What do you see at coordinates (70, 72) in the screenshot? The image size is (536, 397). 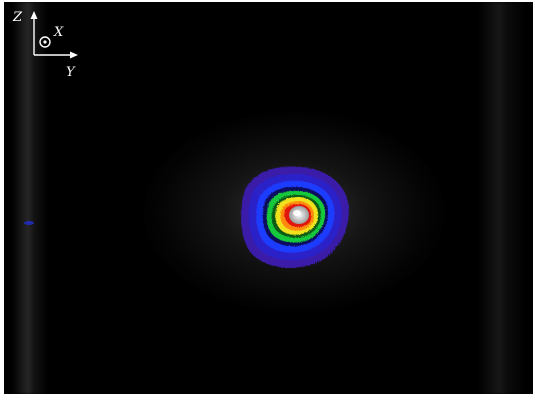 I see `y-axis-label: Y` at bounding box center [70, 72].